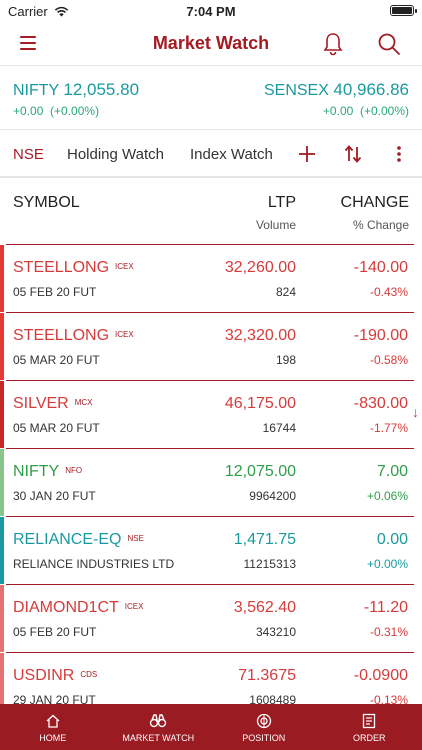  Describe the element at coordinates (158, 720) in the screenshot. I see `binoculars-icon` at that location.